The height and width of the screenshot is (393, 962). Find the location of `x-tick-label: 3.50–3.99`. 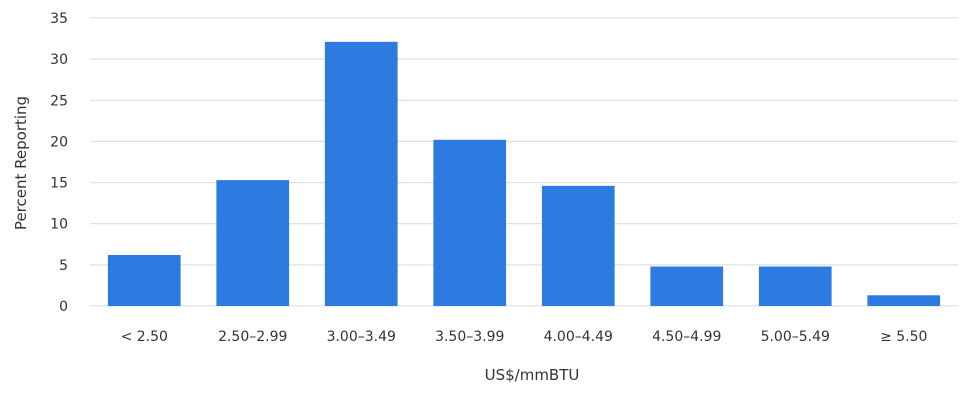

x-tick-label: 3.50–3.99 is located at coordinates (469, 337).